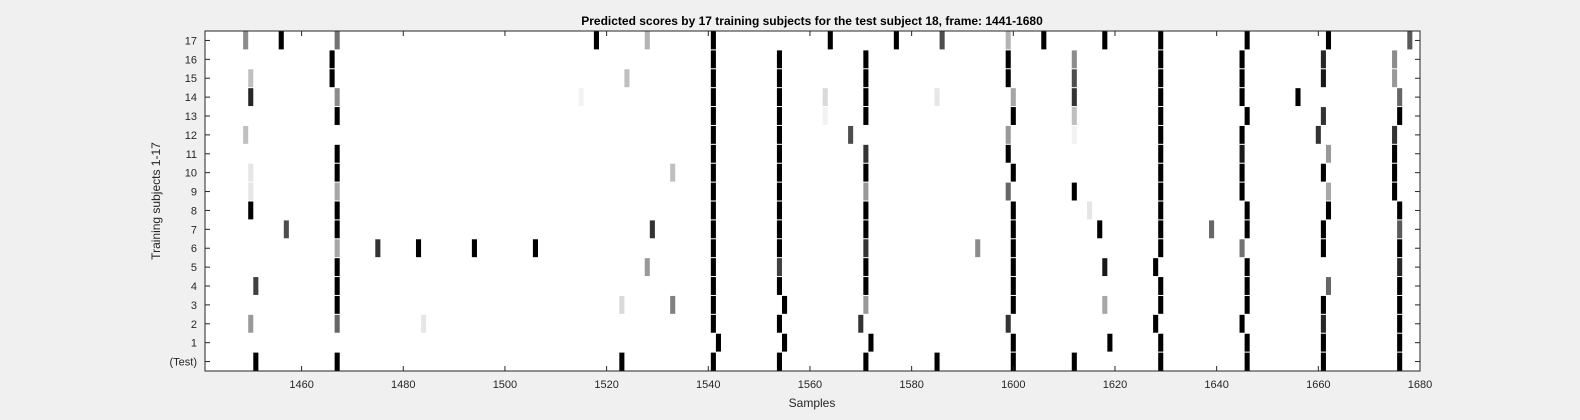  What do you see at coordinates (156, 201) in the screenshot?
I see `y-axis-label: Training subjects 1-17` at bounding box center [156, 201].